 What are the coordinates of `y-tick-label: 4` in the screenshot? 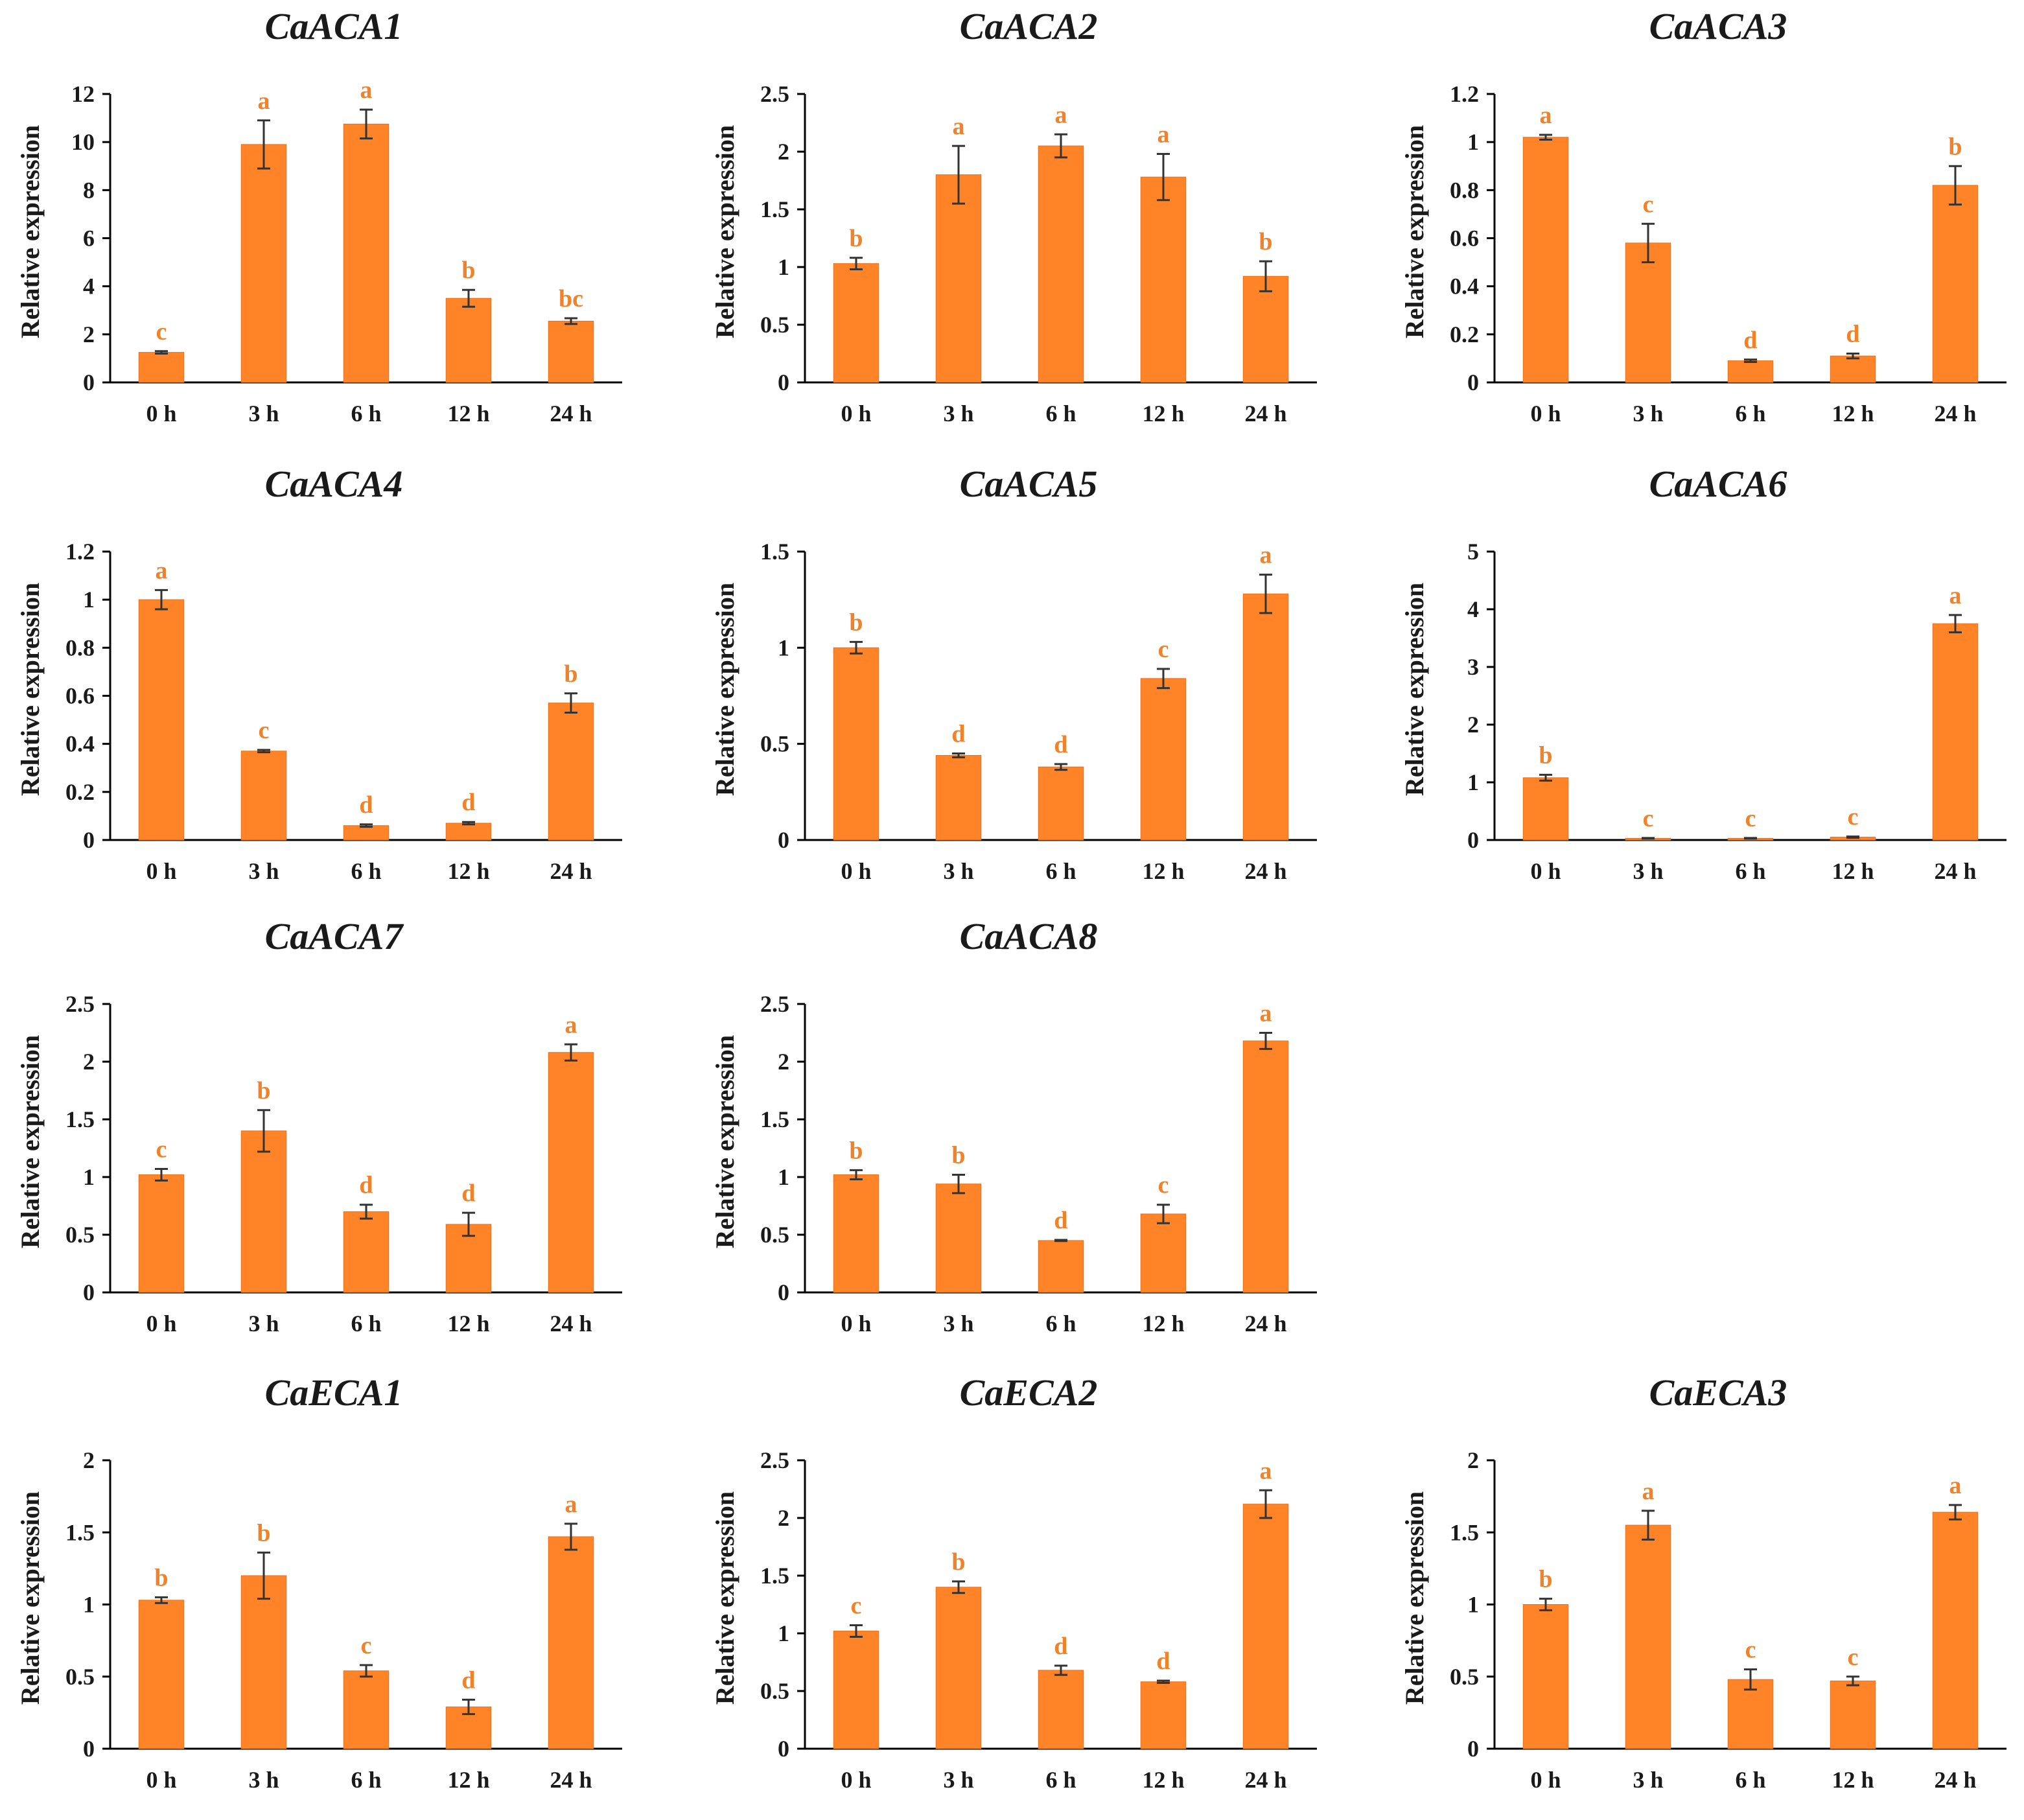 It's located at (89, 286).